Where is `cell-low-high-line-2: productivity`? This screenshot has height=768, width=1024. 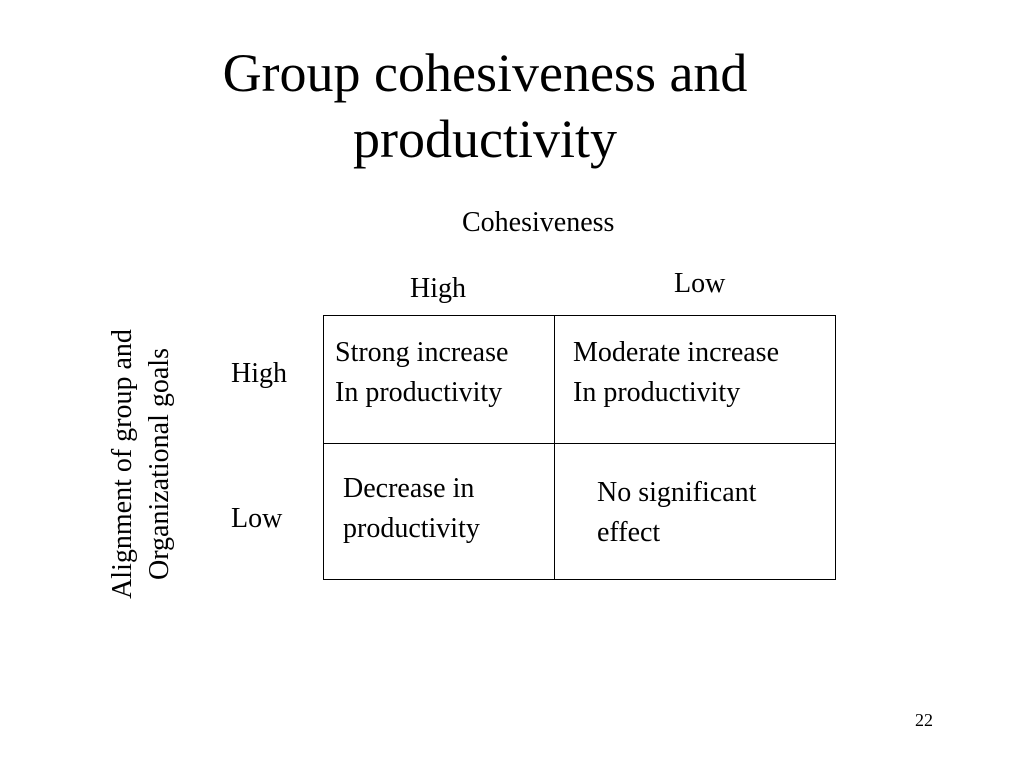
cell-low-high-line-2: productivity is located at coordinates (411, 528).